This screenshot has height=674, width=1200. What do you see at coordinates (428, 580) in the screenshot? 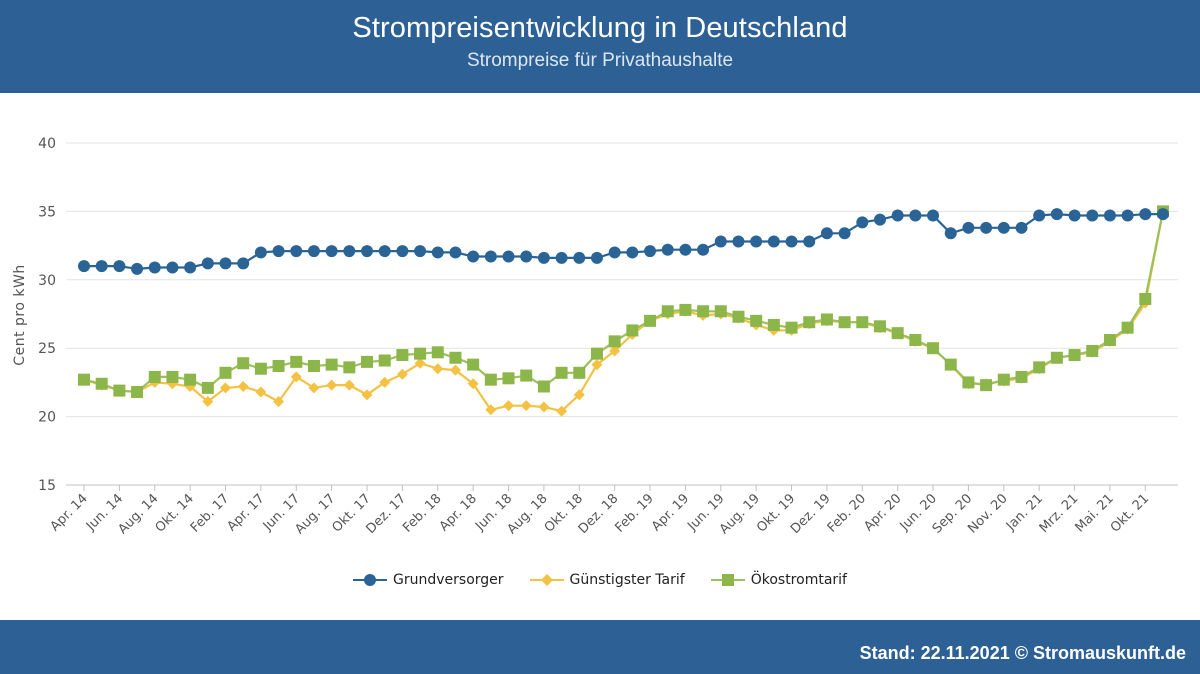
I see `legend-item-grundversorger: Grundversorger` at bounding box center [428, 580].